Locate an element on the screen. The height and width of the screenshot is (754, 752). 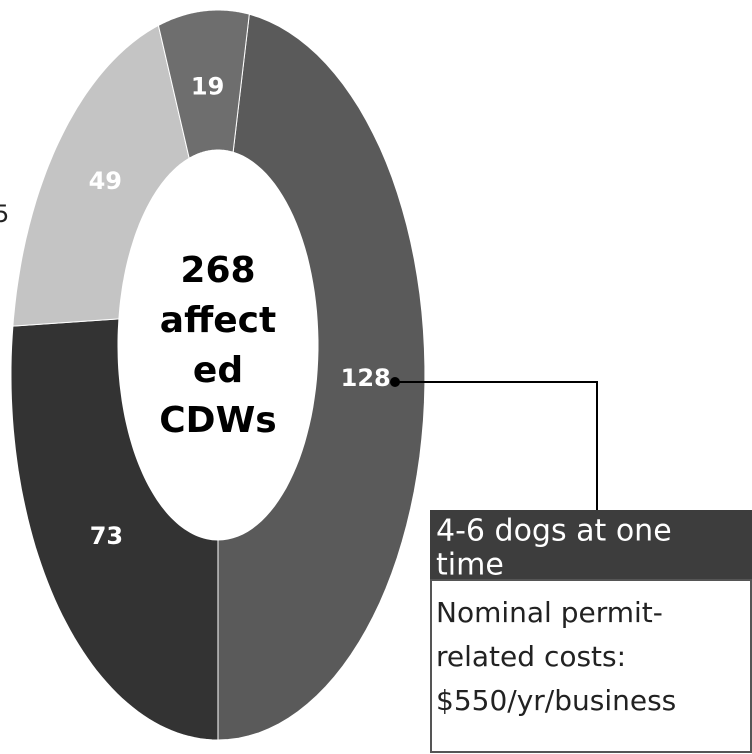
center-label: ed is located at coordinates (218, 370).